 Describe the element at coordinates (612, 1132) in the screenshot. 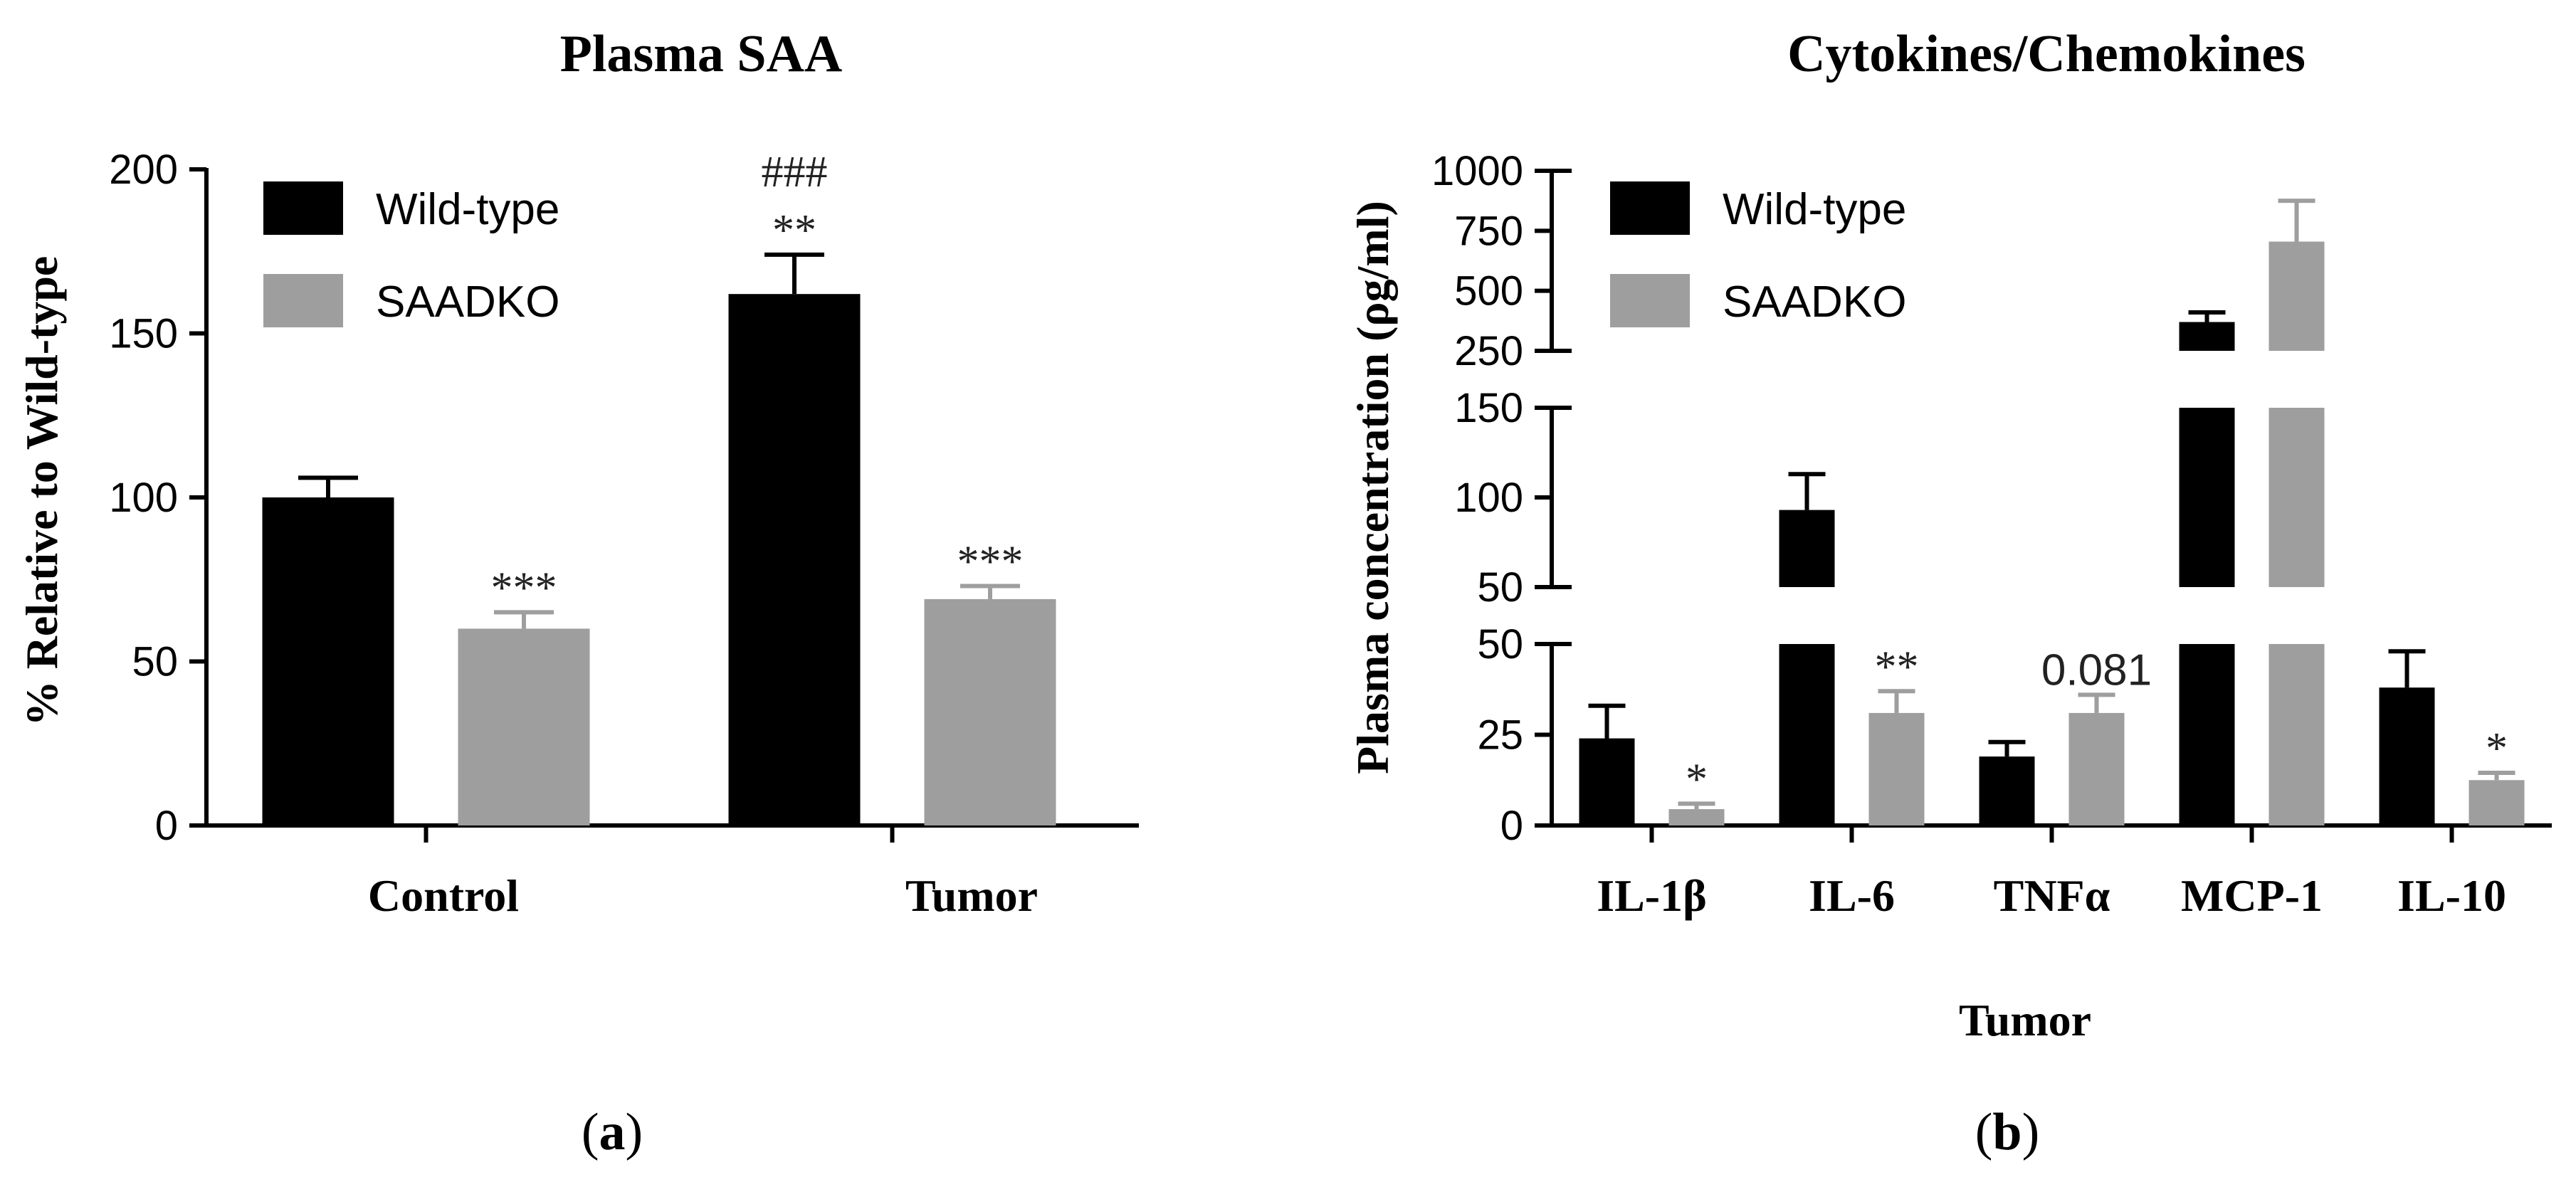

I see `panel-label-a: (a)` at that location.